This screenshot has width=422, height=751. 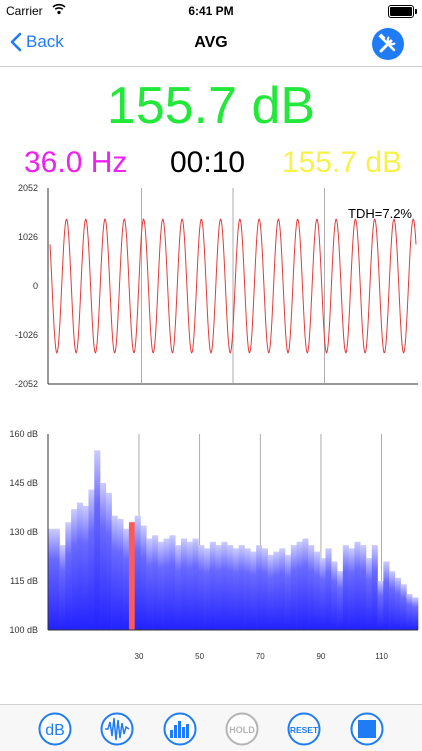 I want to click on x-tick-label: 50, so click(x=199, y=656).